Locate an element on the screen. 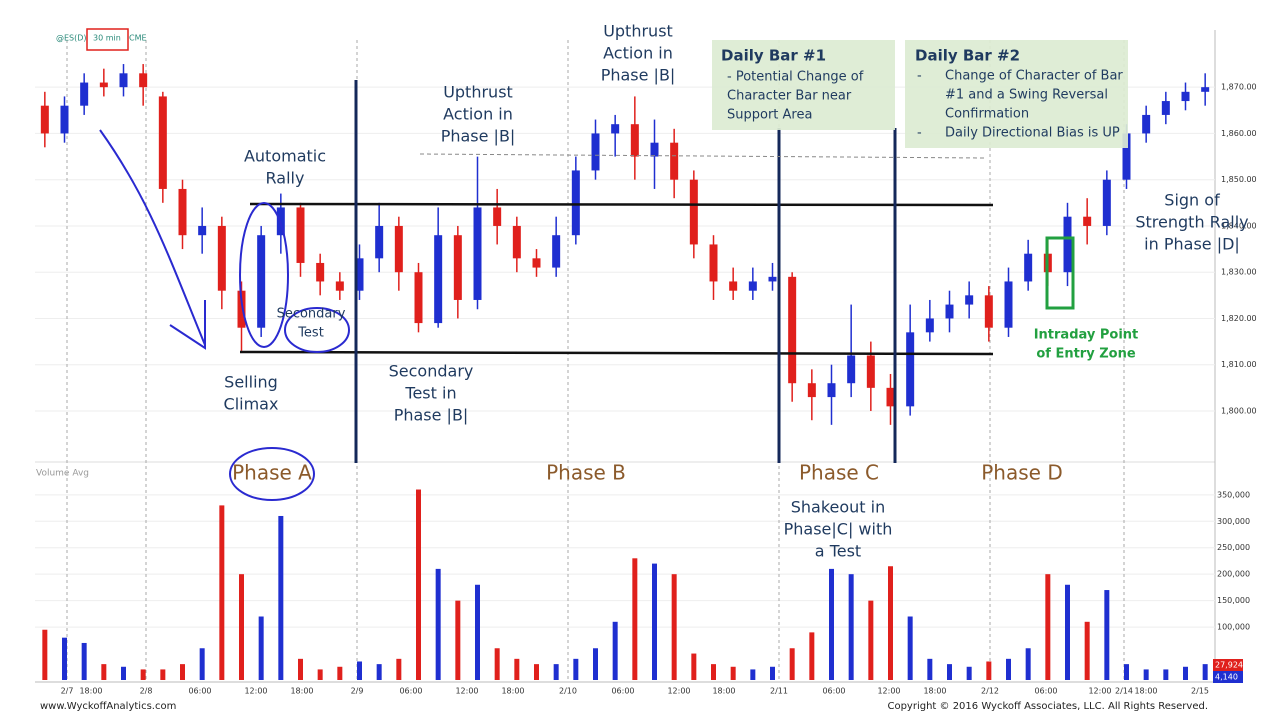 This screenshot has height=720, width=1280. annotation: Test is located at coordinates (310, 333).